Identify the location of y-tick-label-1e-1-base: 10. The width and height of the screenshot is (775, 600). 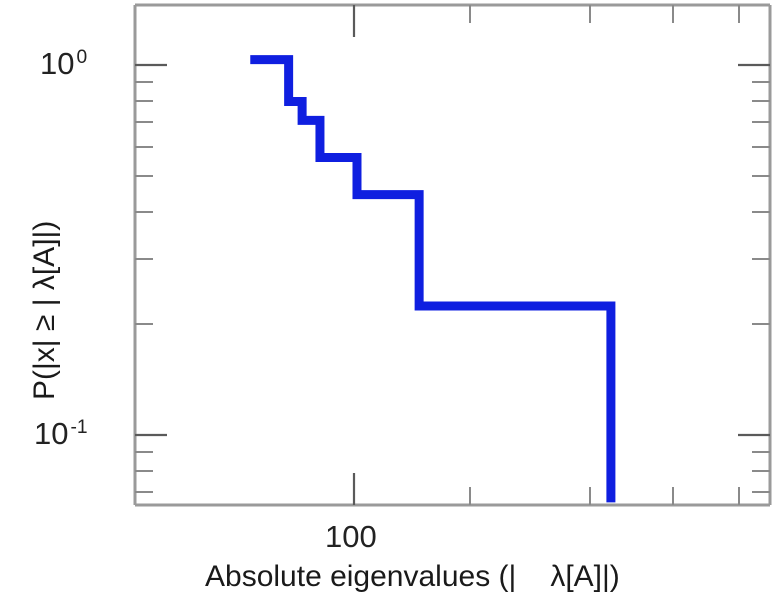
(51, 433).